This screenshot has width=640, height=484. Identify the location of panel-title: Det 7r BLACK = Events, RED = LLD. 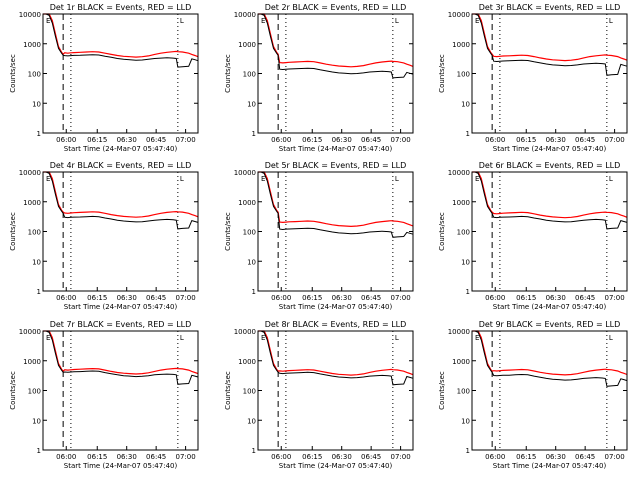
(121, 324).